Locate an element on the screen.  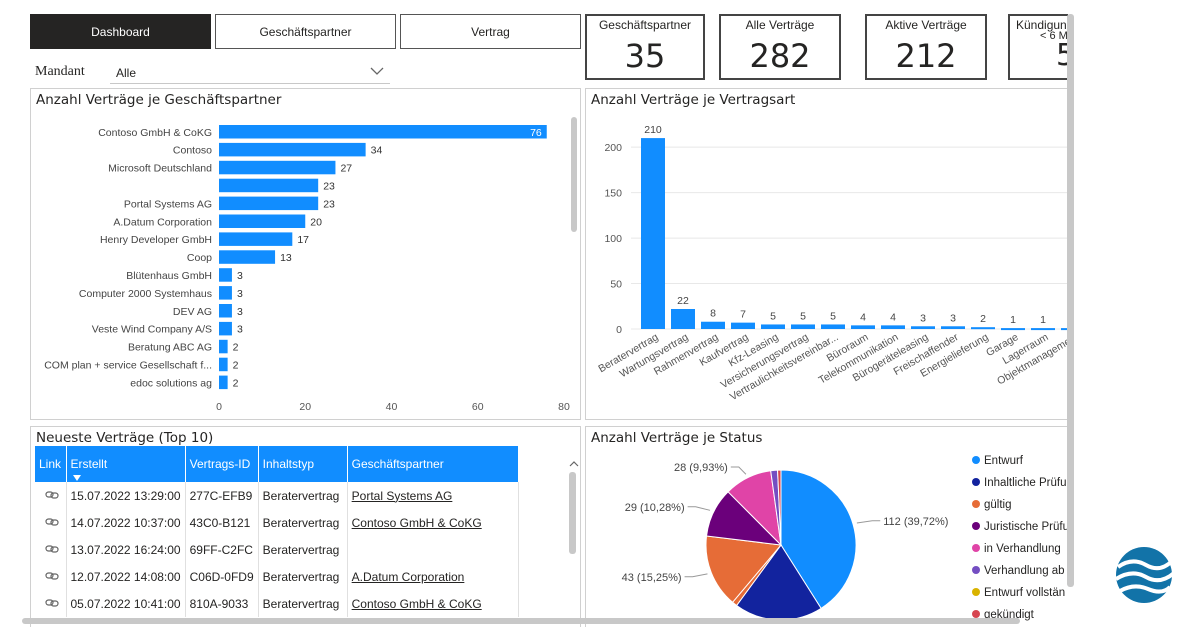
category-label: edoc solutions ag is located at coordinates (171, 383).